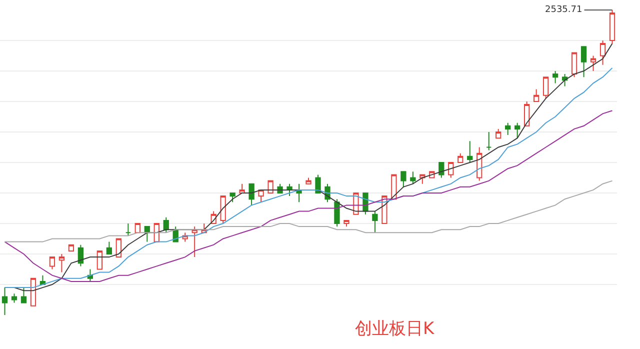  I want to click on annotation: 2535.71, so click(563, 10).